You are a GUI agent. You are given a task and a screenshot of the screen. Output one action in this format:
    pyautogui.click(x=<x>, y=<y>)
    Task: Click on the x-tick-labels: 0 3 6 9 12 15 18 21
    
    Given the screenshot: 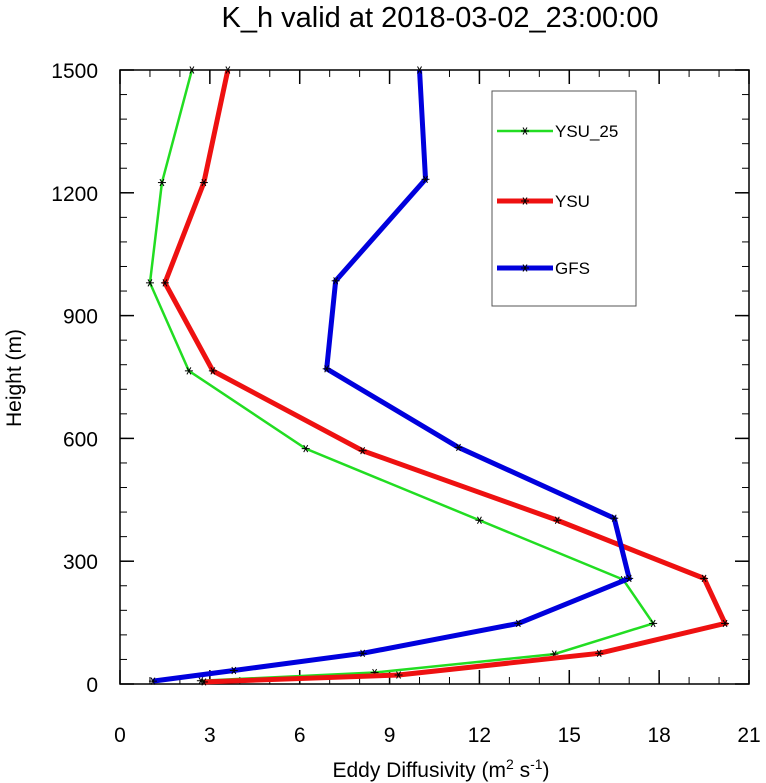 What is the action you would take?
    pyautogui.click(x=437, y=735)
    